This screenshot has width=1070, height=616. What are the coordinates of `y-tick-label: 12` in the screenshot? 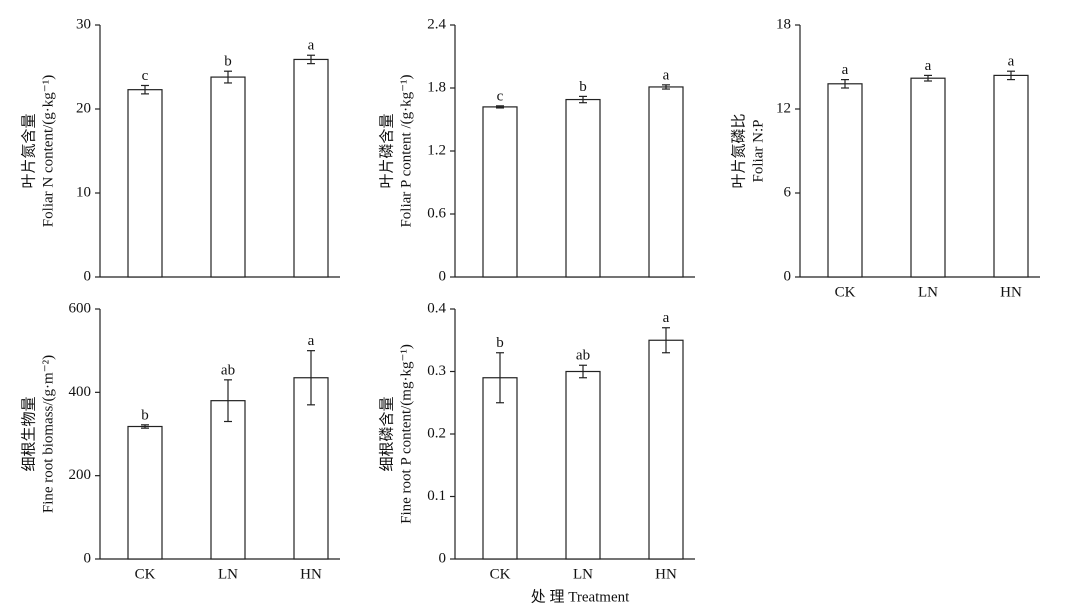 It's located at (783, 108).